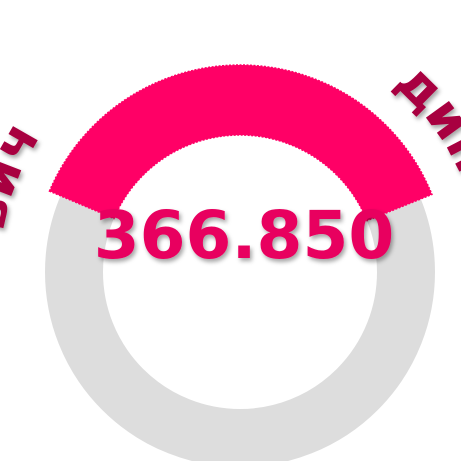  What do you see at coordinates (244, 235) in the screenshot?
I see `gauge-value: 366.850` at bounding box center [244, 235].